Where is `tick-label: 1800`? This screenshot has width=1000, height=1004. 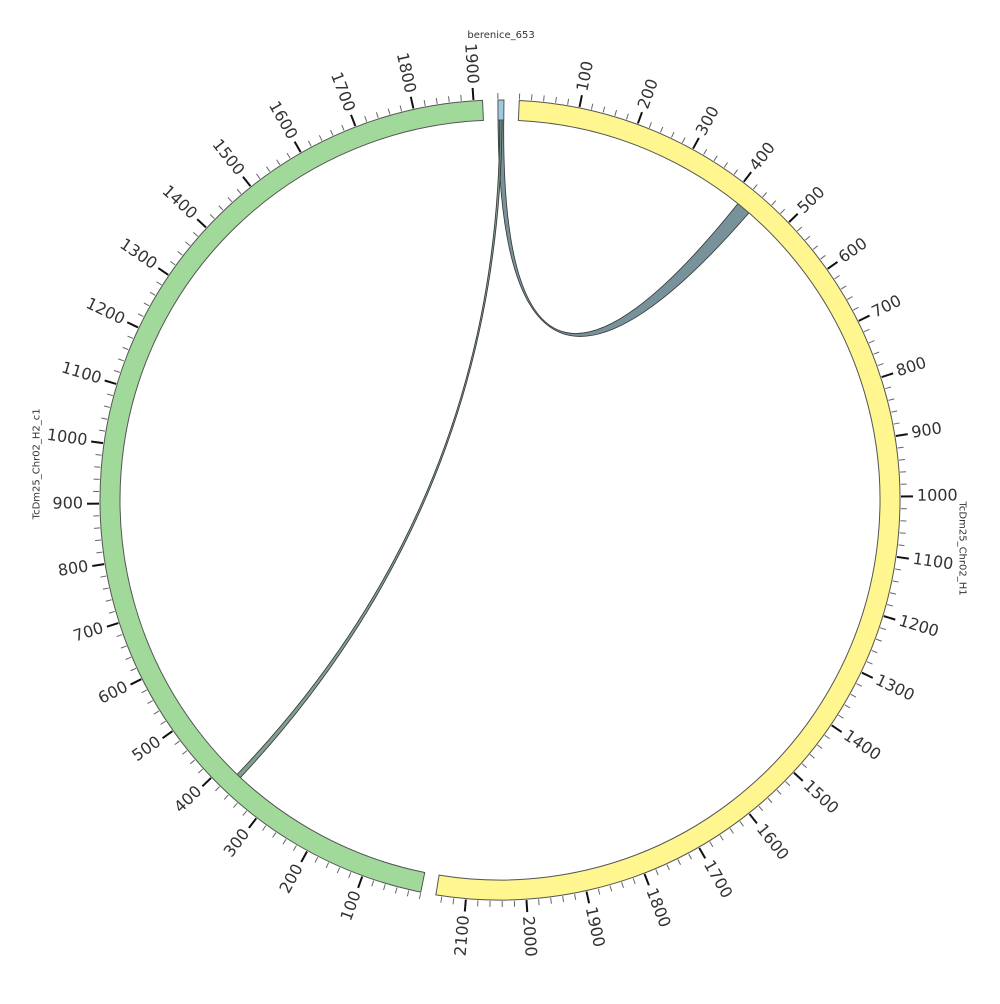
tick-label: 1800 is located at coordinates (658, 907).